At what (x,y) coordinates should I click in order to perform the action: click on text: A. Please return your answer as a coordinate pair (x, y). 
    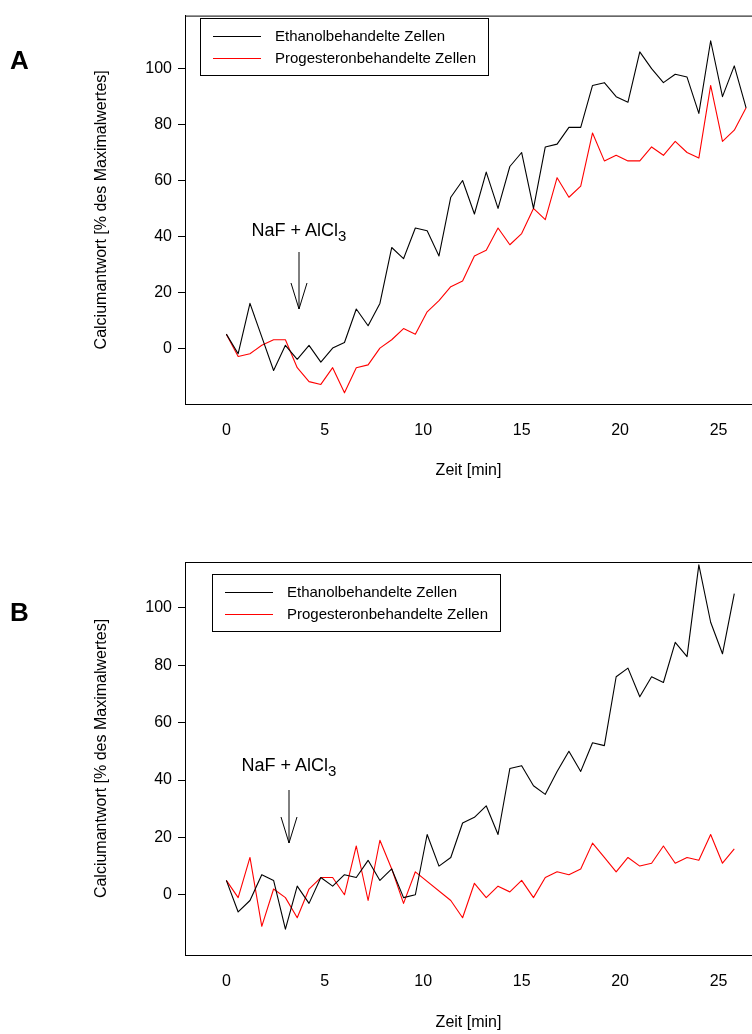
    Looking at the image, I should click on (19, 60).